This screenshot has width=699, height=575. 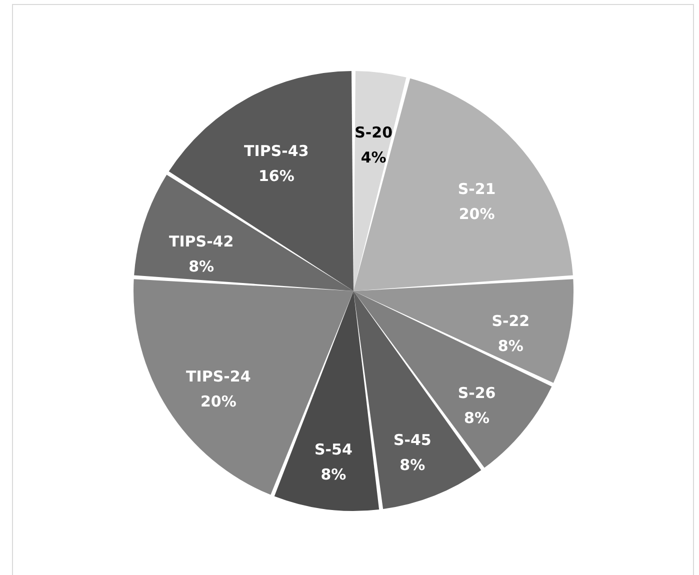 I want to click on data-label: 16%, so click(x=276, y=175).